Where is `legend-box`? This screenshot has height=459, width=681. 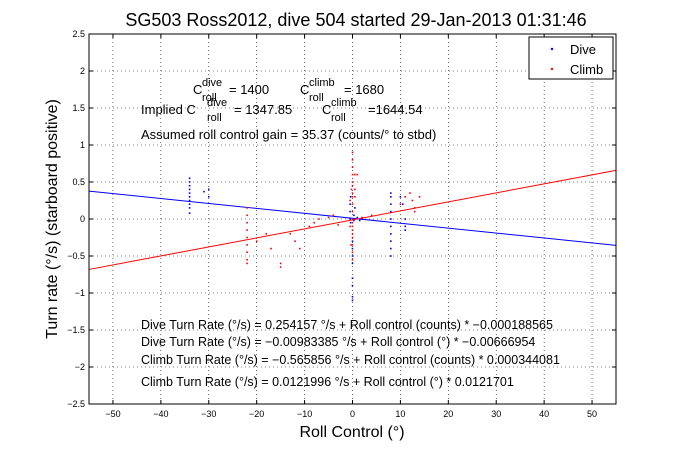
legend-box is located at coordinates (571, 58).